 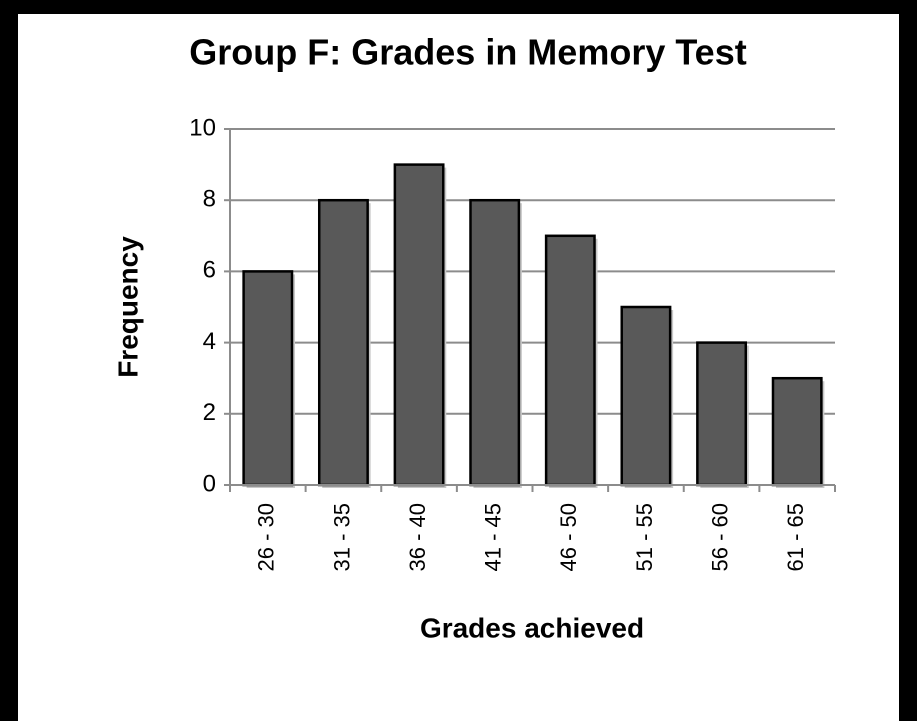 I want to click on x-tick-label: 26 - 30, so click(x=266, y=537).